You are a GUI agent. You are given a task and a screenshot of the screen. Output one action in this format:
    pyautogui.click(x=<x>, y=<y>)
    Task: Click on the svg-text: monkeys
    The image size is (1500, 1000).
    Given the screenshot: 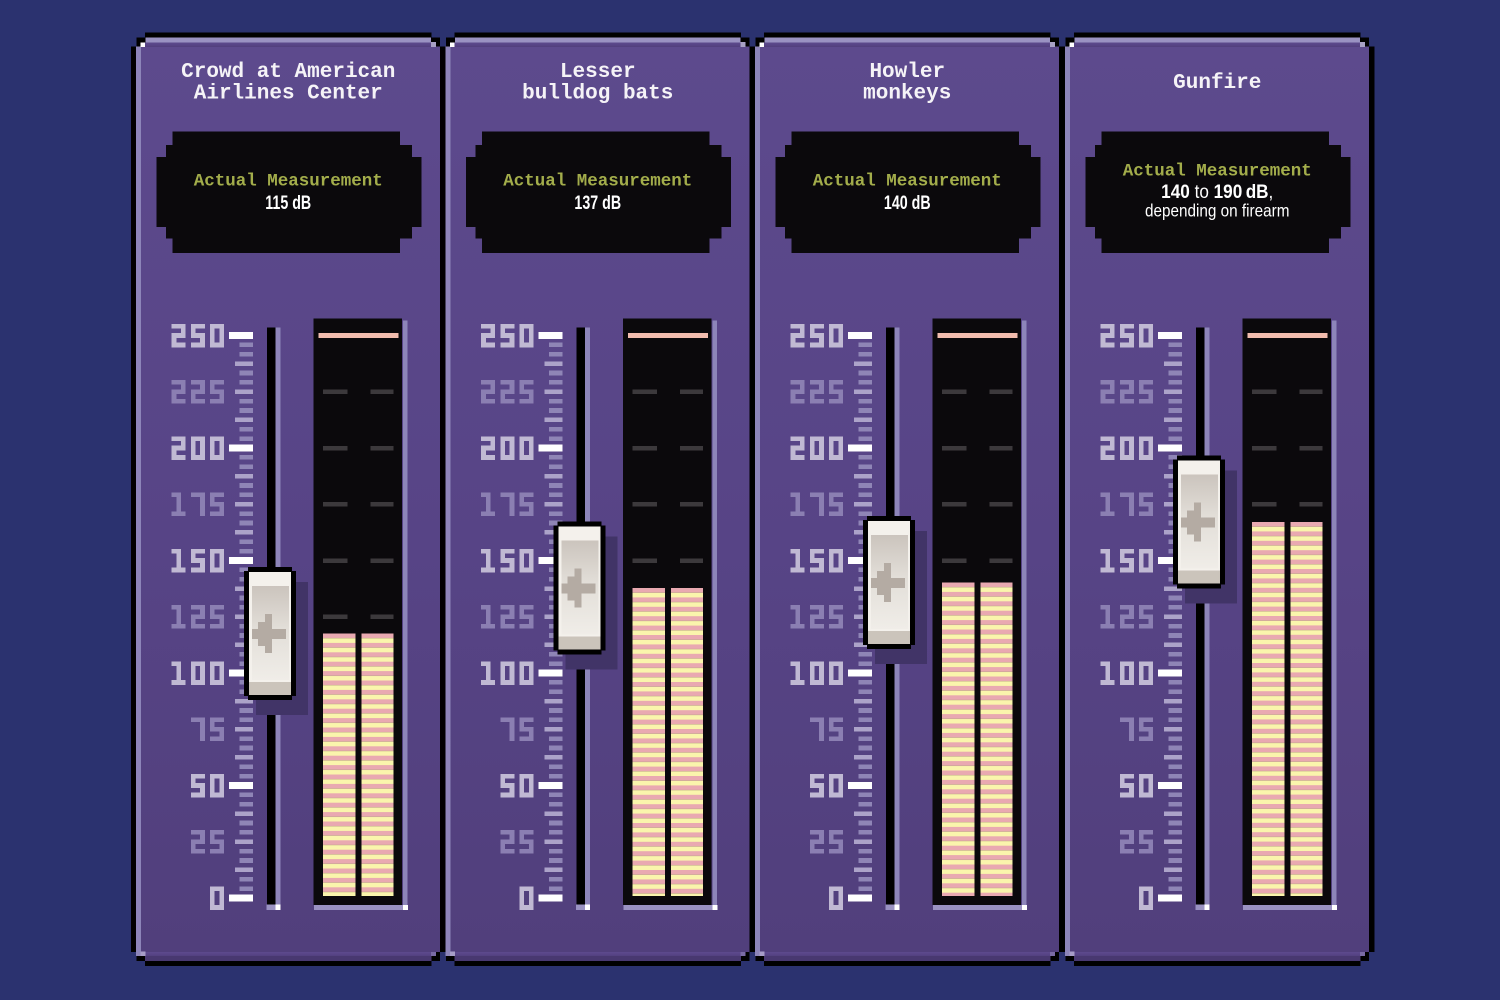 What is the action you would take?
    pyautogui.click(x=907, y=94)
    